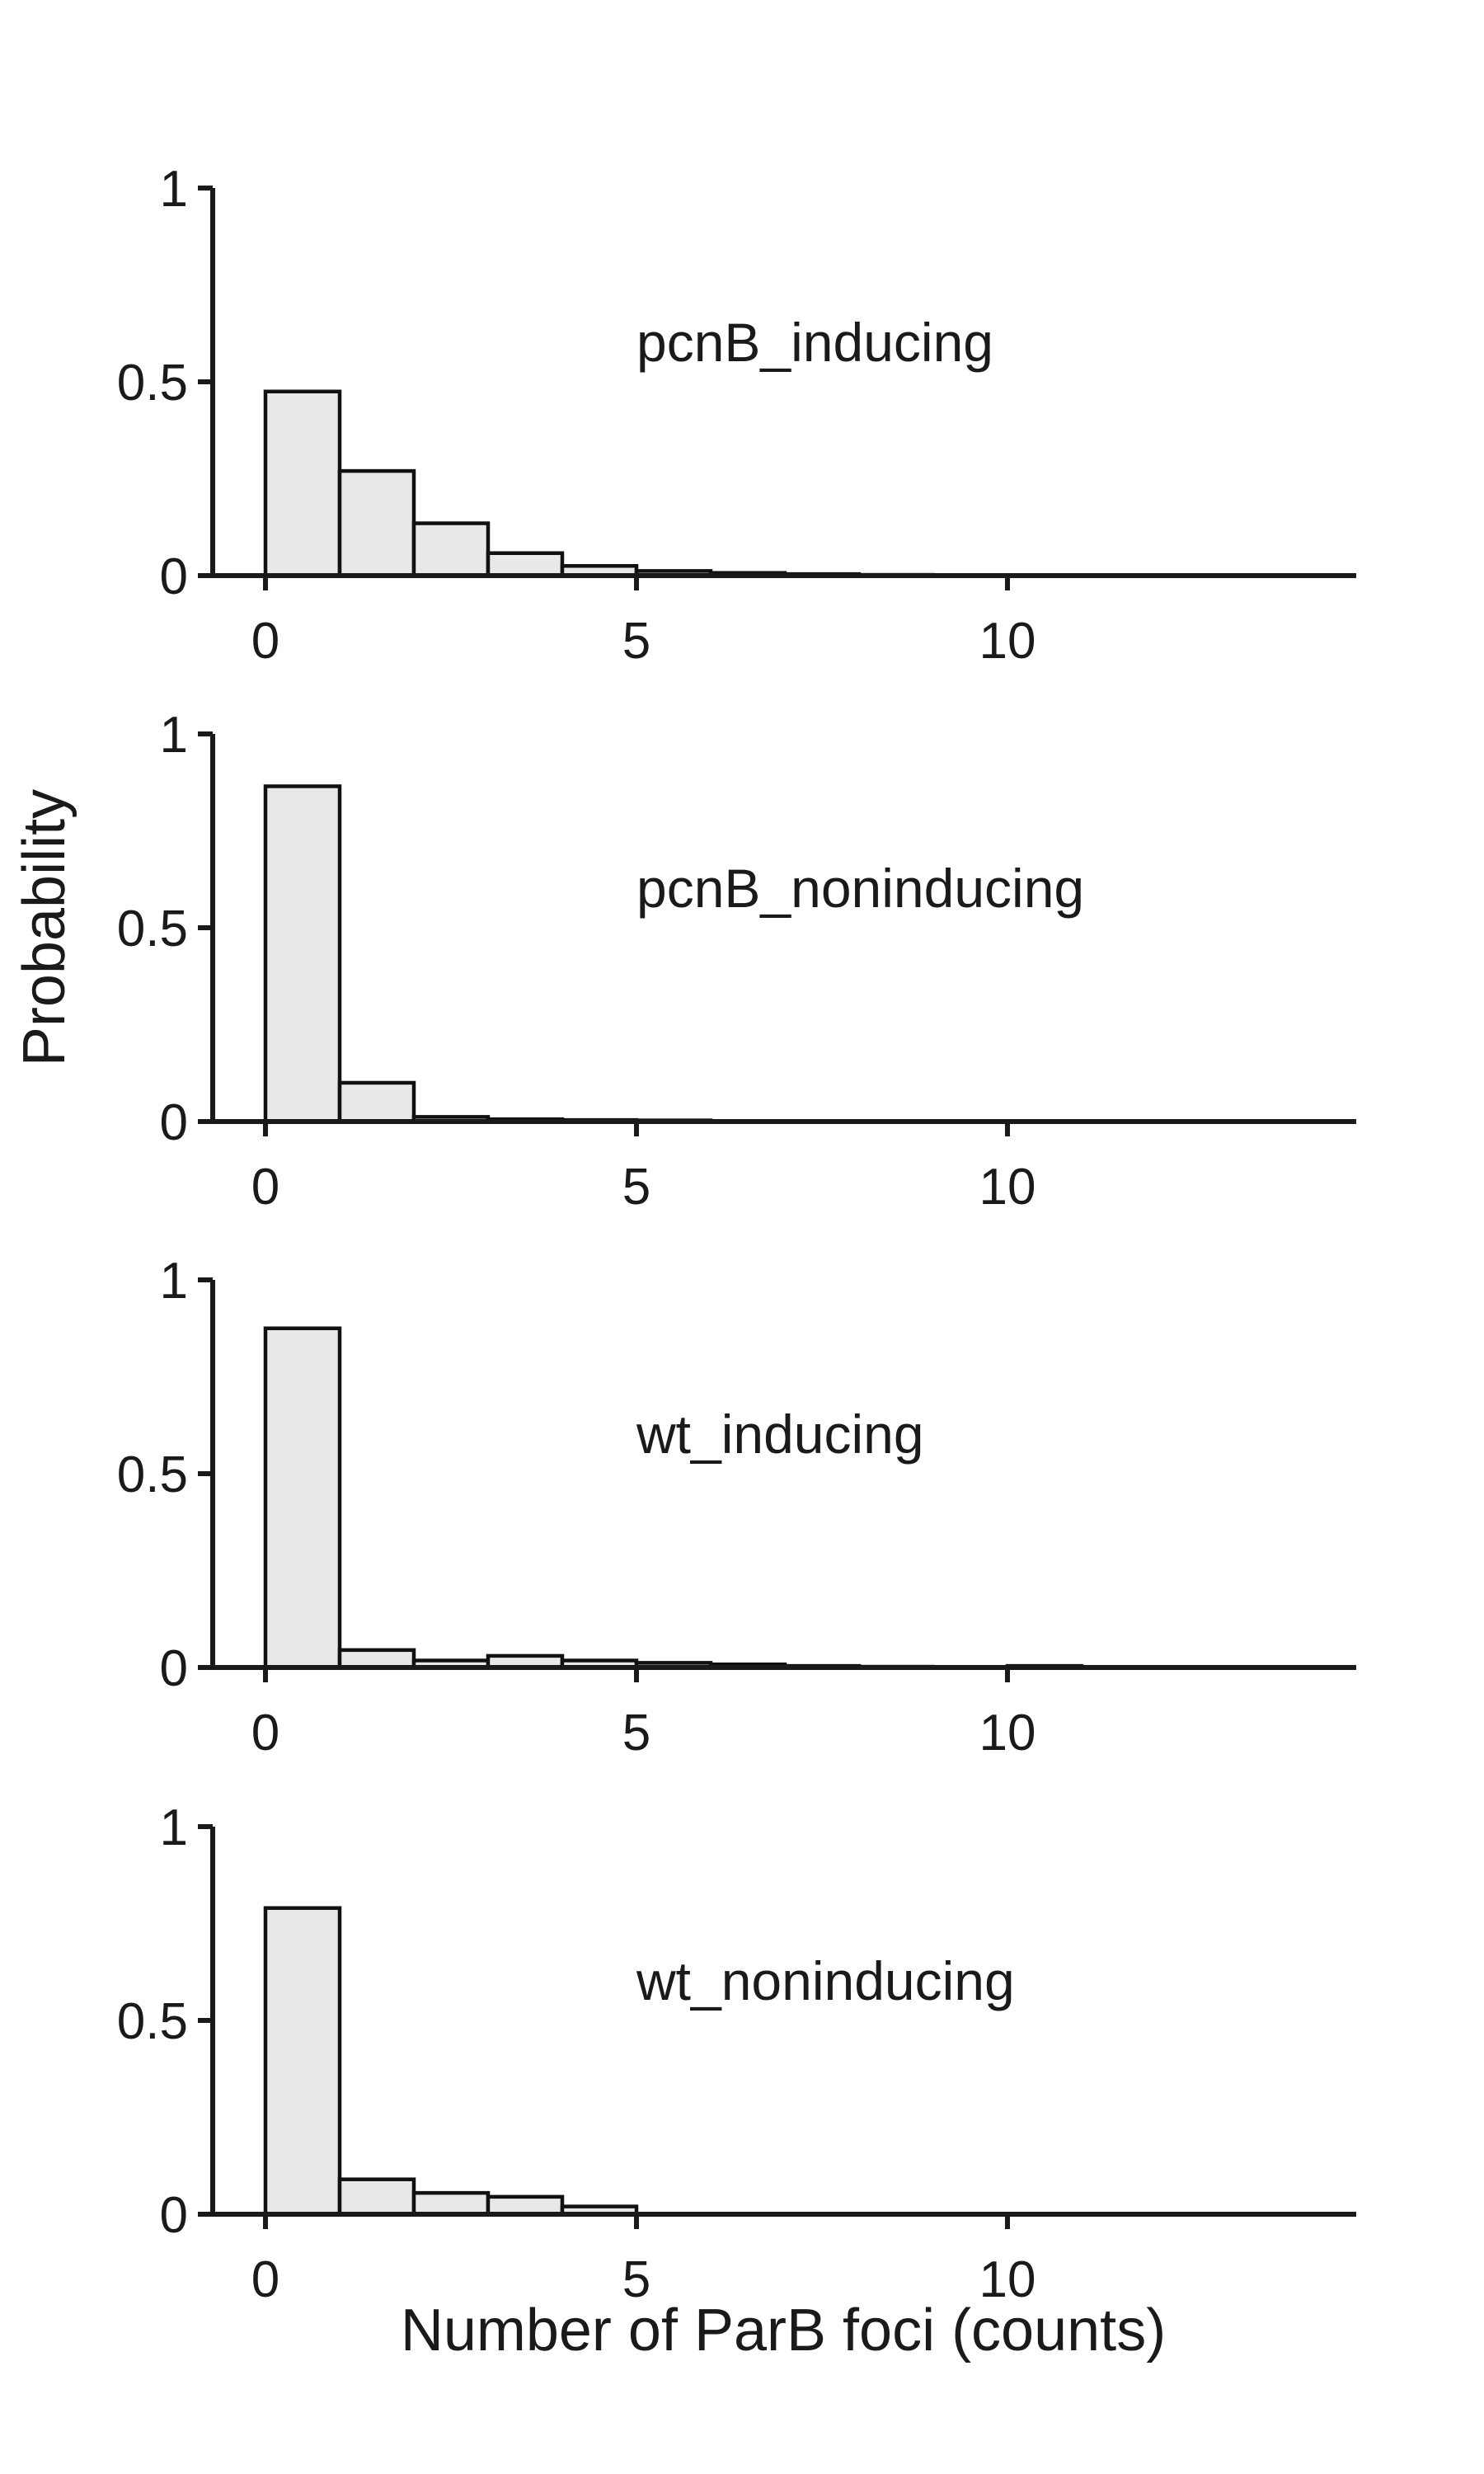 The width and height of the screenshot is (1484, 2474). I want to click on panel-label: pcnB_noninducing, so click(860, 888).